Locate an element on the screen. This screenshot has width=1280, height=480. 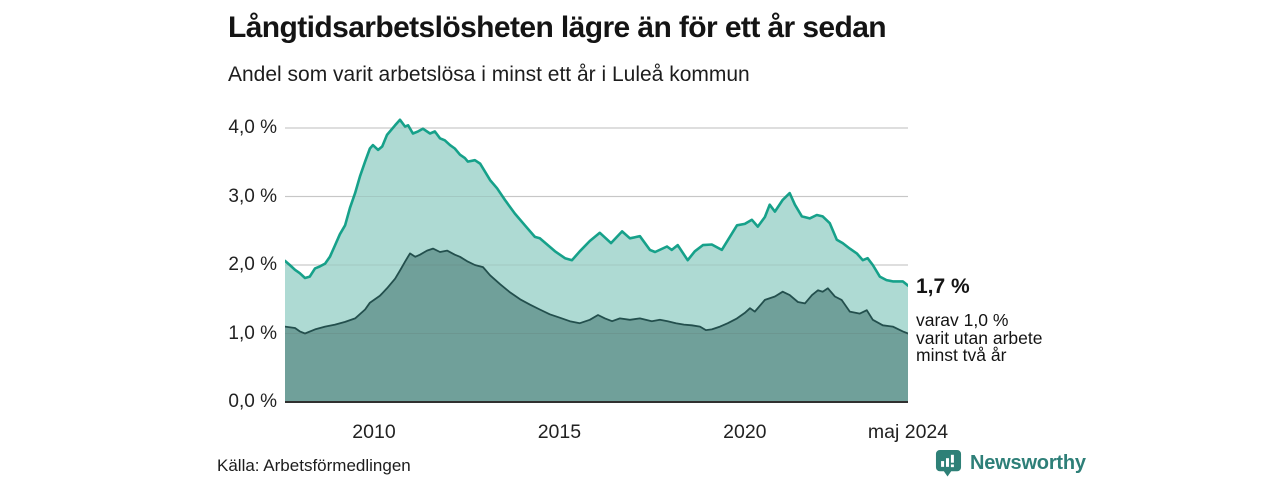
newsworthy-bubble-chart-icon is located at coordinates (948, 463).